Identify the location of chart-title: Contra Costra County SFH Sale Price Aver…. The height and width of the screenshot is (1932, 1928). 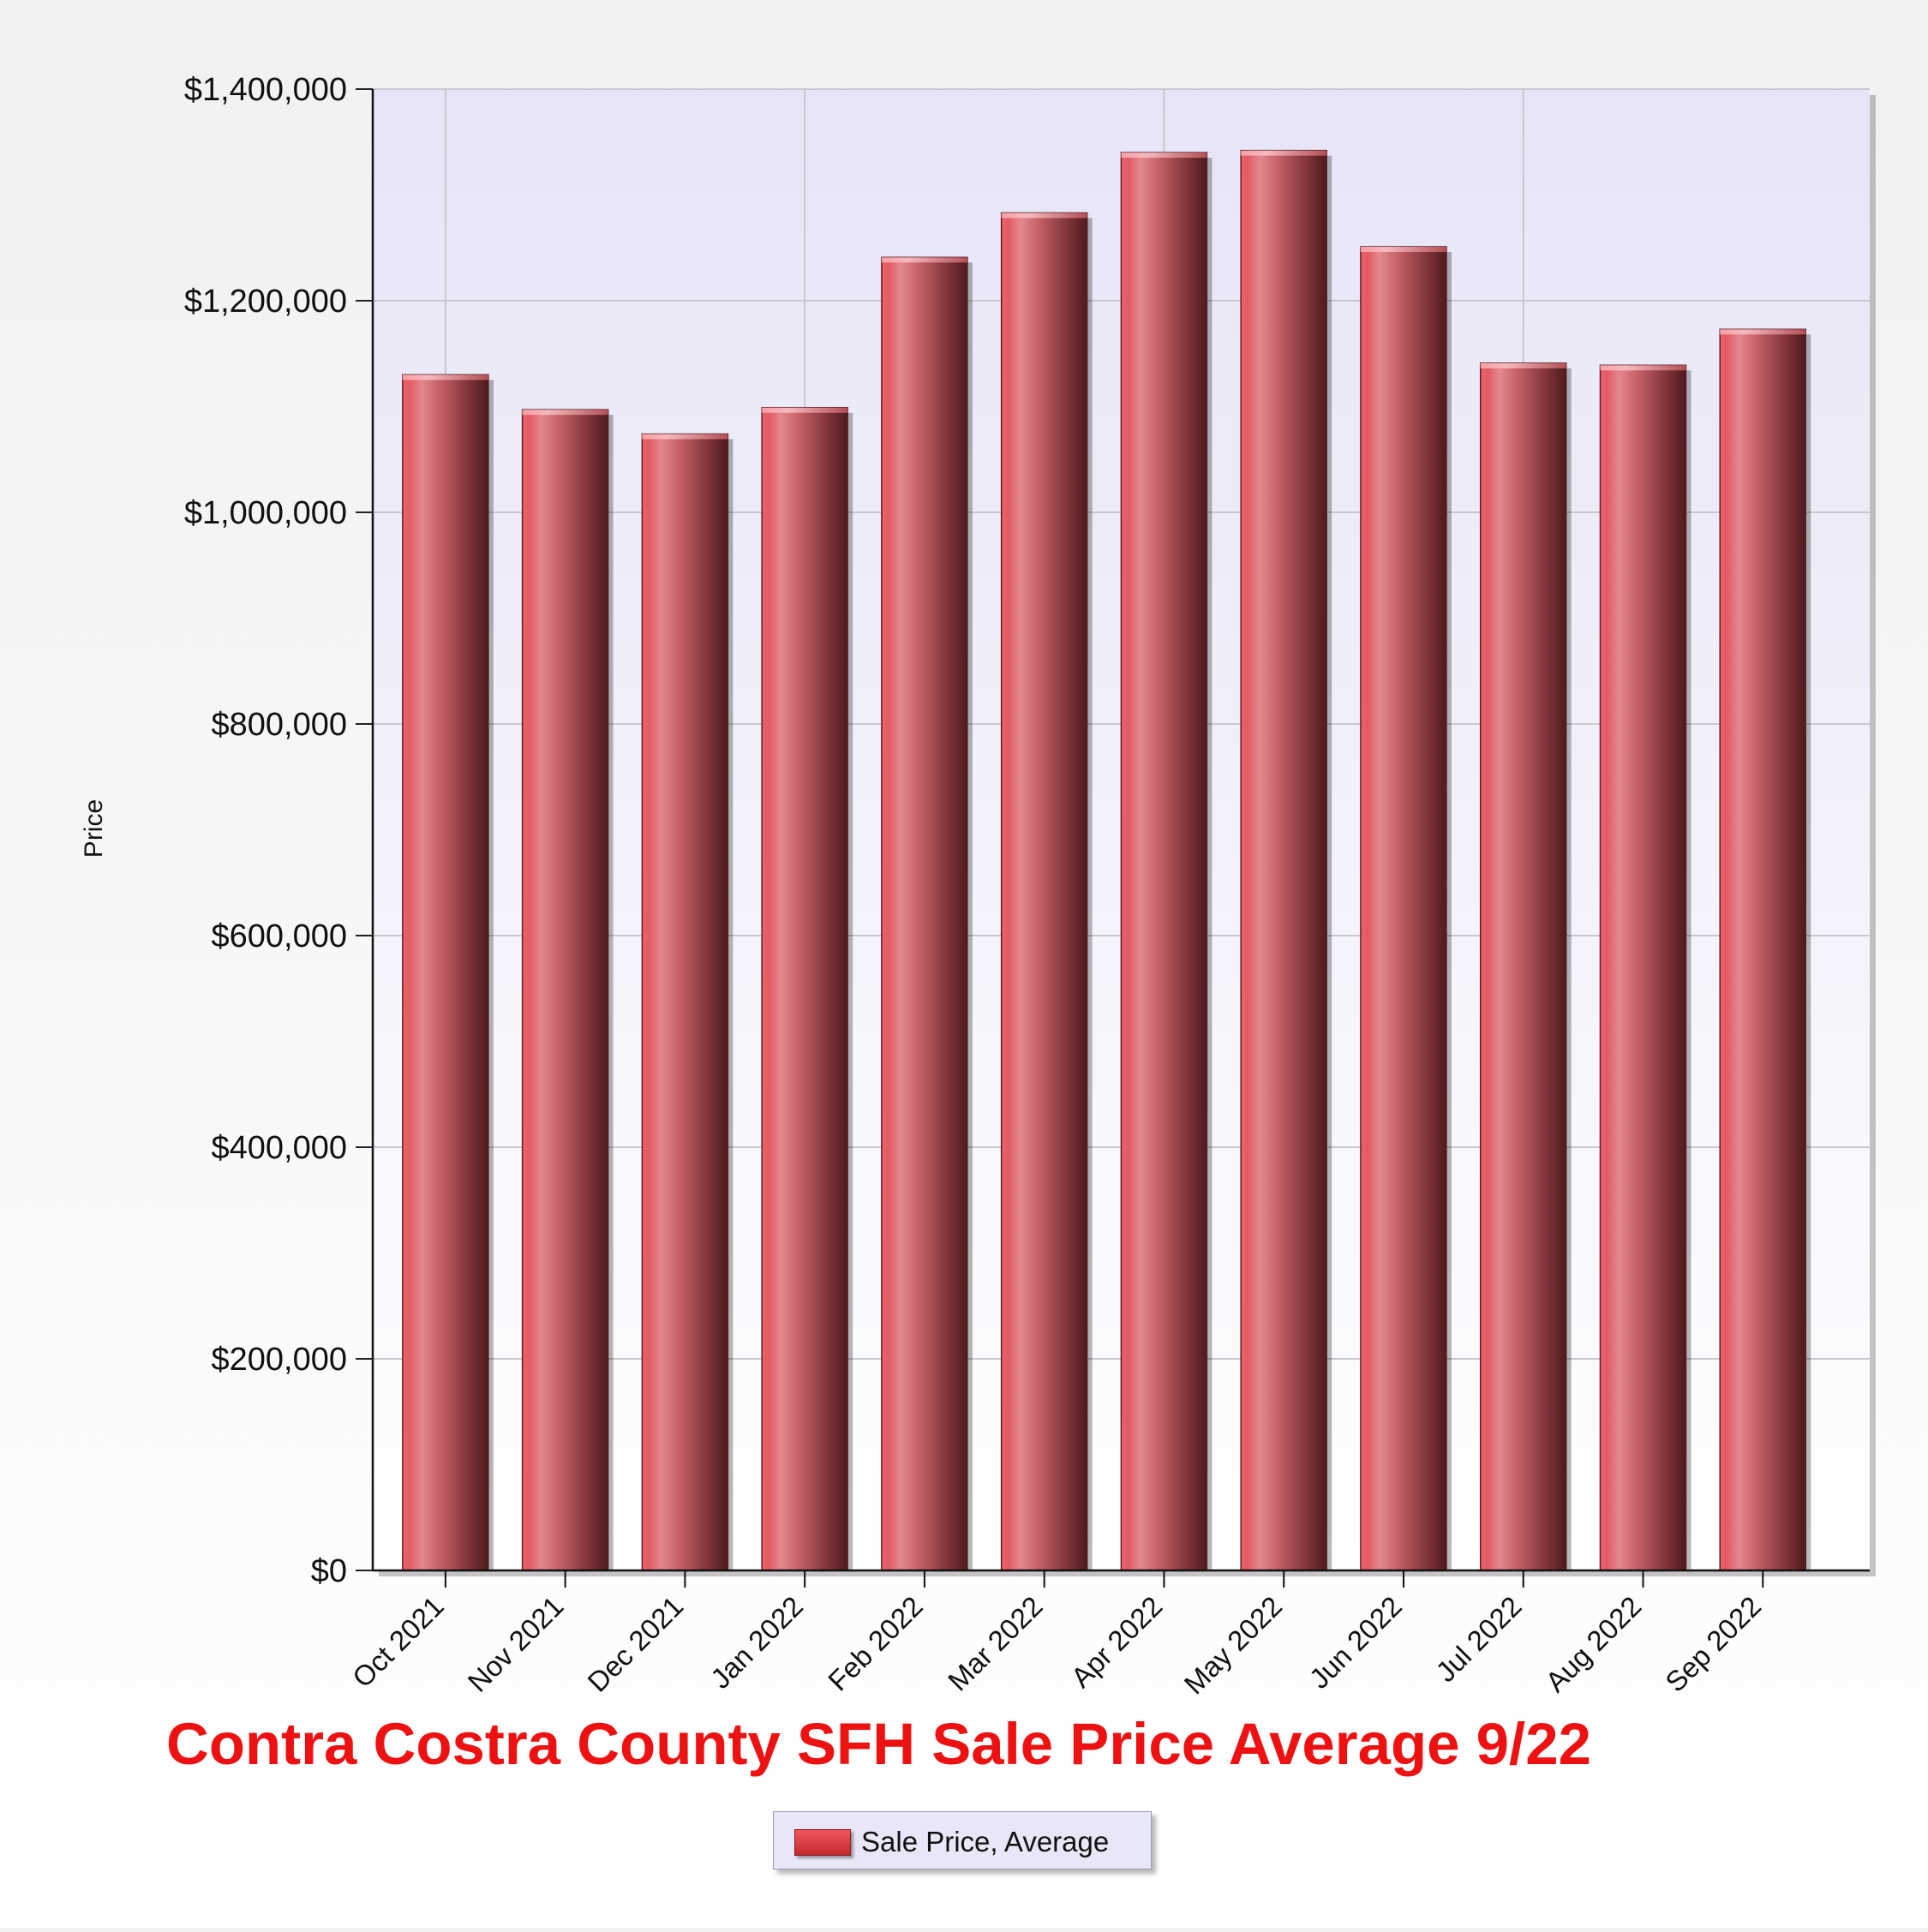
(878, 1744).